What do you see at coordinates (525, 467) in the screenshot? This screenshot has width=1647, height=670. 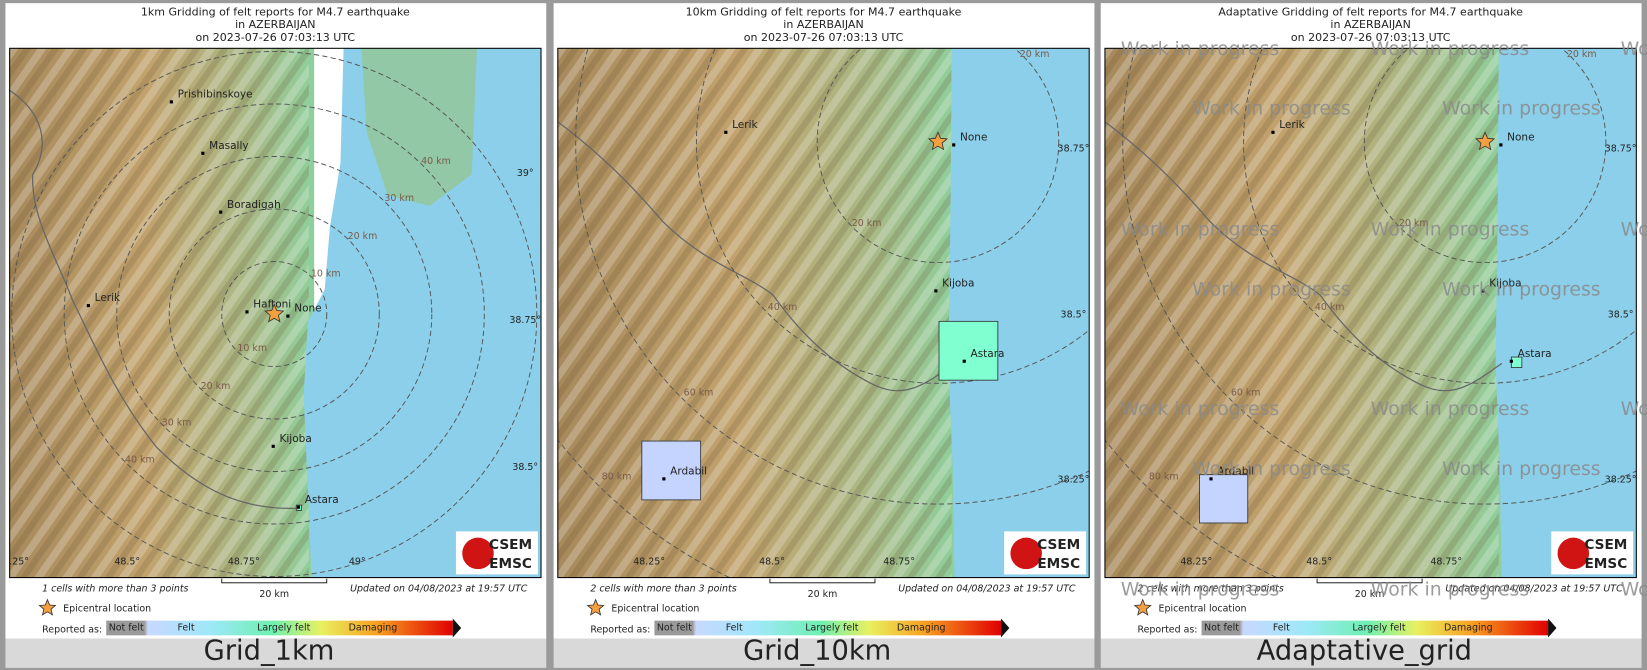 I see `lat-label: 38.5°` at bounding box center [525, 467].